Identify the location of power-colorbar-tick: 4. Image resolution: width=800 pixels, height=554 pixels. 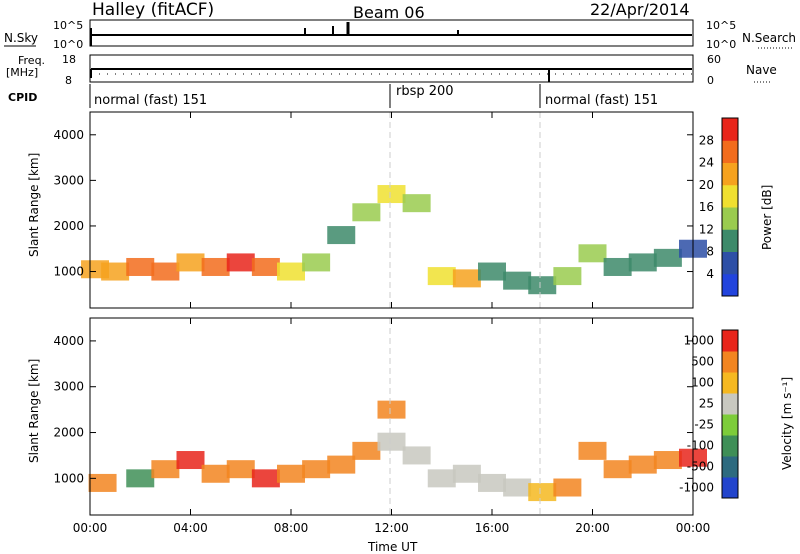
(710, 274).